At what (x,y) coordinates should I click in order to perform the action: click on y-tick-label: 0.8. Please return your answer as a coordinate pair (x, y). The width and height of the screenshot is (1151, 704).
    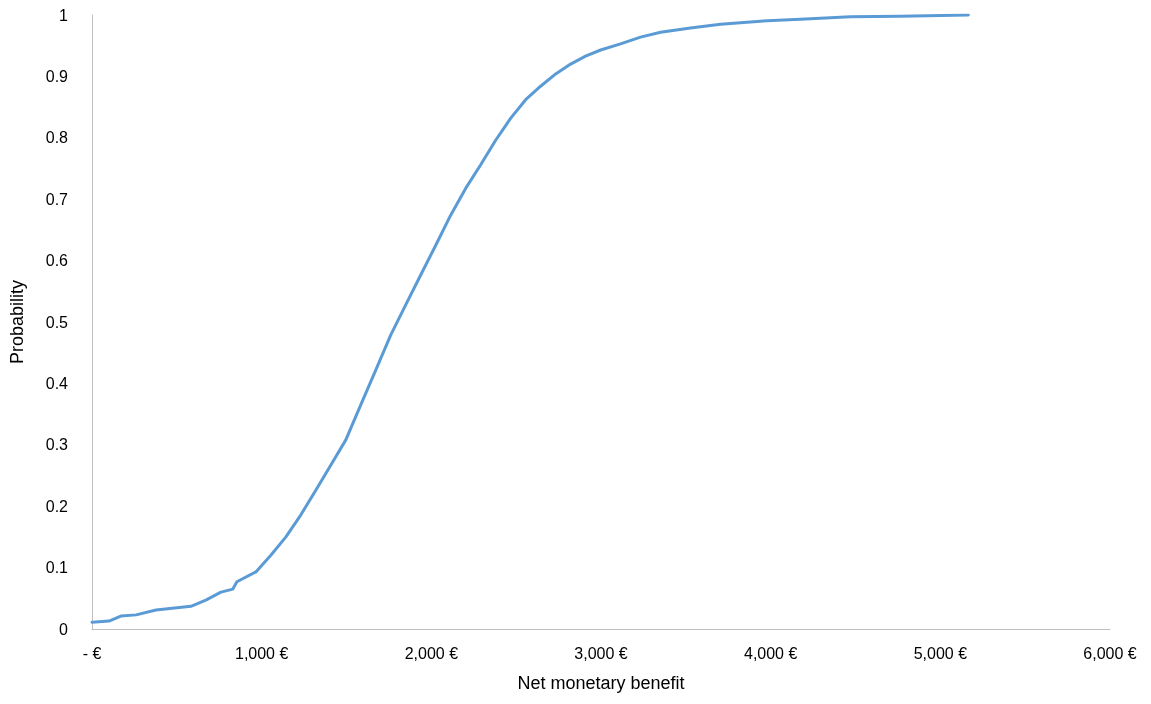
    Looking at the image, I should click on (57, 138).